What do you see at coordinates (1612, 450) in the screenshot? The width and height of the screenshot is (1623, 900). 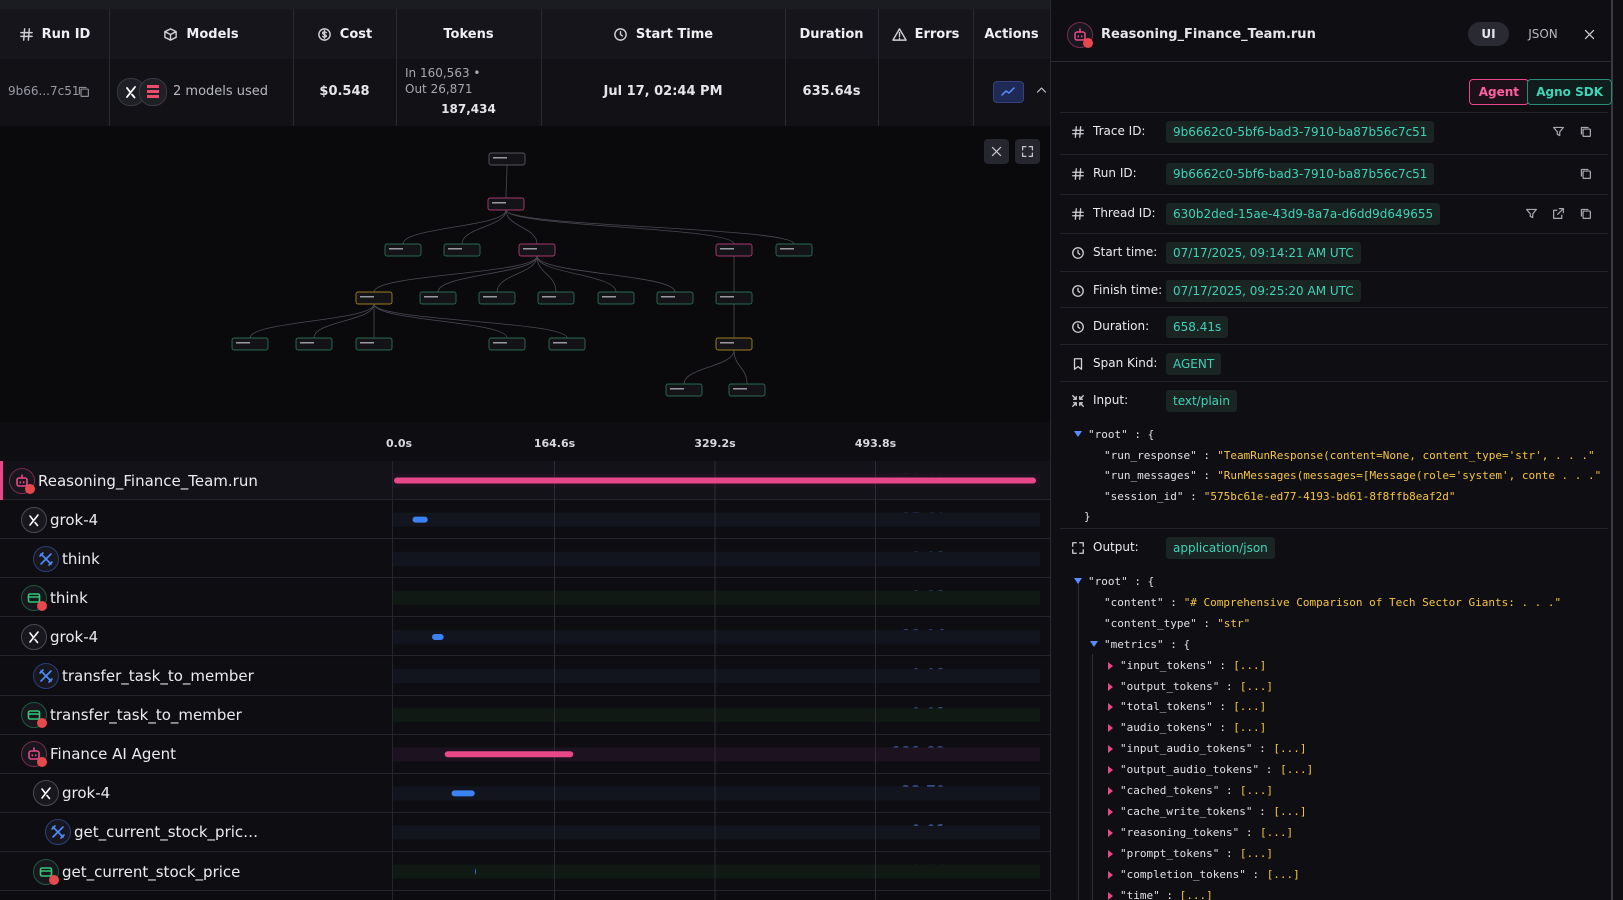 I see `scrollbar` at bounding box center [1612, 450].